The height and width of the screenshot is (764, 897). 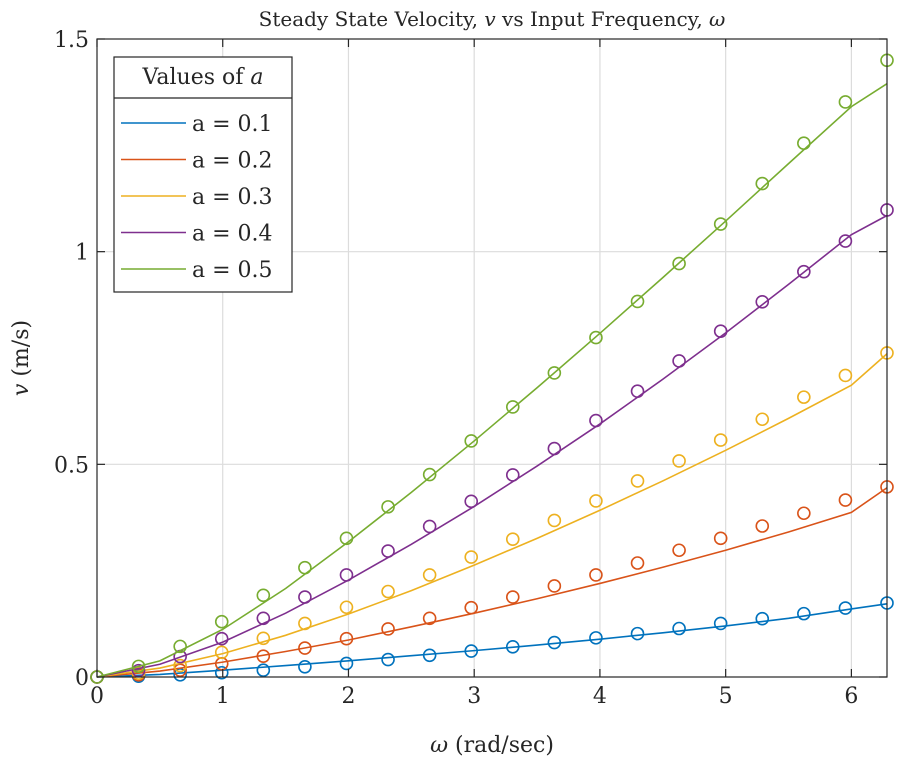 What do you see at coordinates (97, 696) in the screenshot?
I see `x-tick-label: 0` at bounding box center [97, 696].